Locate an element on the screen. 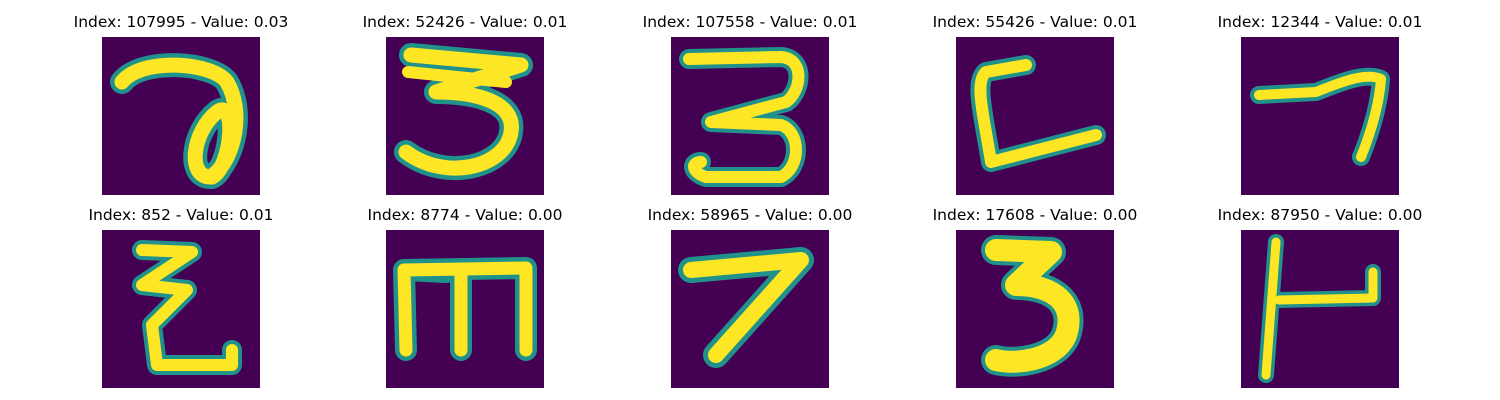 Image resolution: width=1500 pixels, height=400 pixels. seven-loop-icon is located at coordinates (179, 121).